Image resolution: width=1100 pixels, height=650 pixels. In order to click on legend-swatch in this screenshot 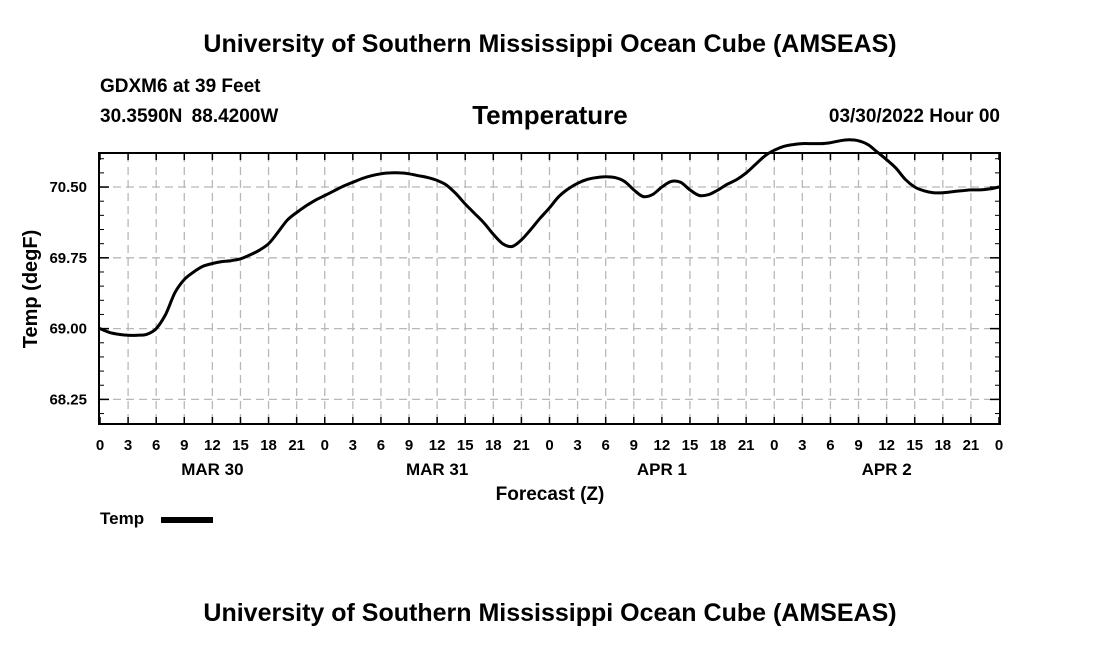, I will do `click(187, 520)`.